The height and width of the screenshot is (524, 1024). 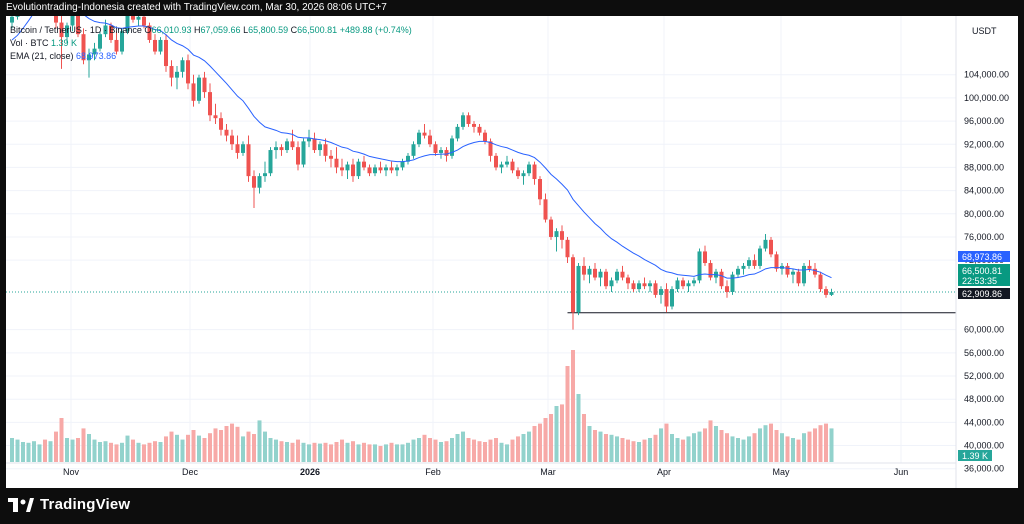 What do you see at coordinates (42, 56) in the screenshot?
I see `legend-ema-label: EMA (21, close)` at bounding box center [42, 56].